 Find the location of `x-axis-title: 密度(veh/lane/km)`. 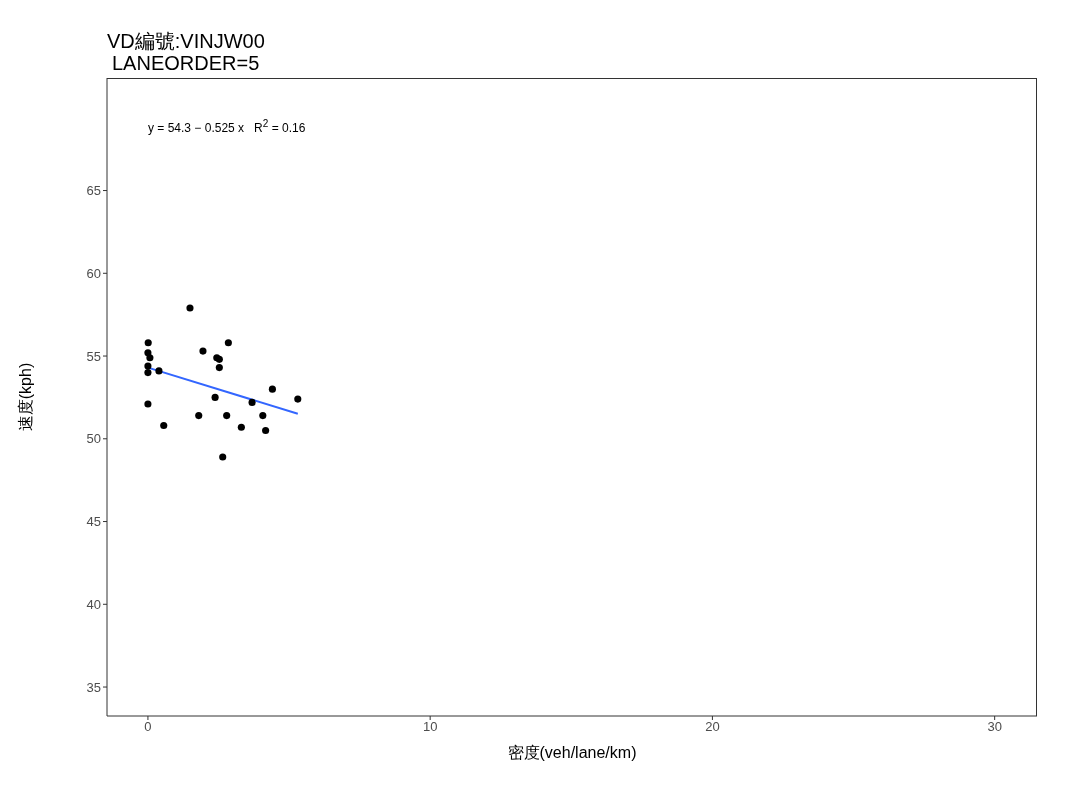

x-axis-title: 密度(veh/lane/km) is located at coordinates (572, 752).